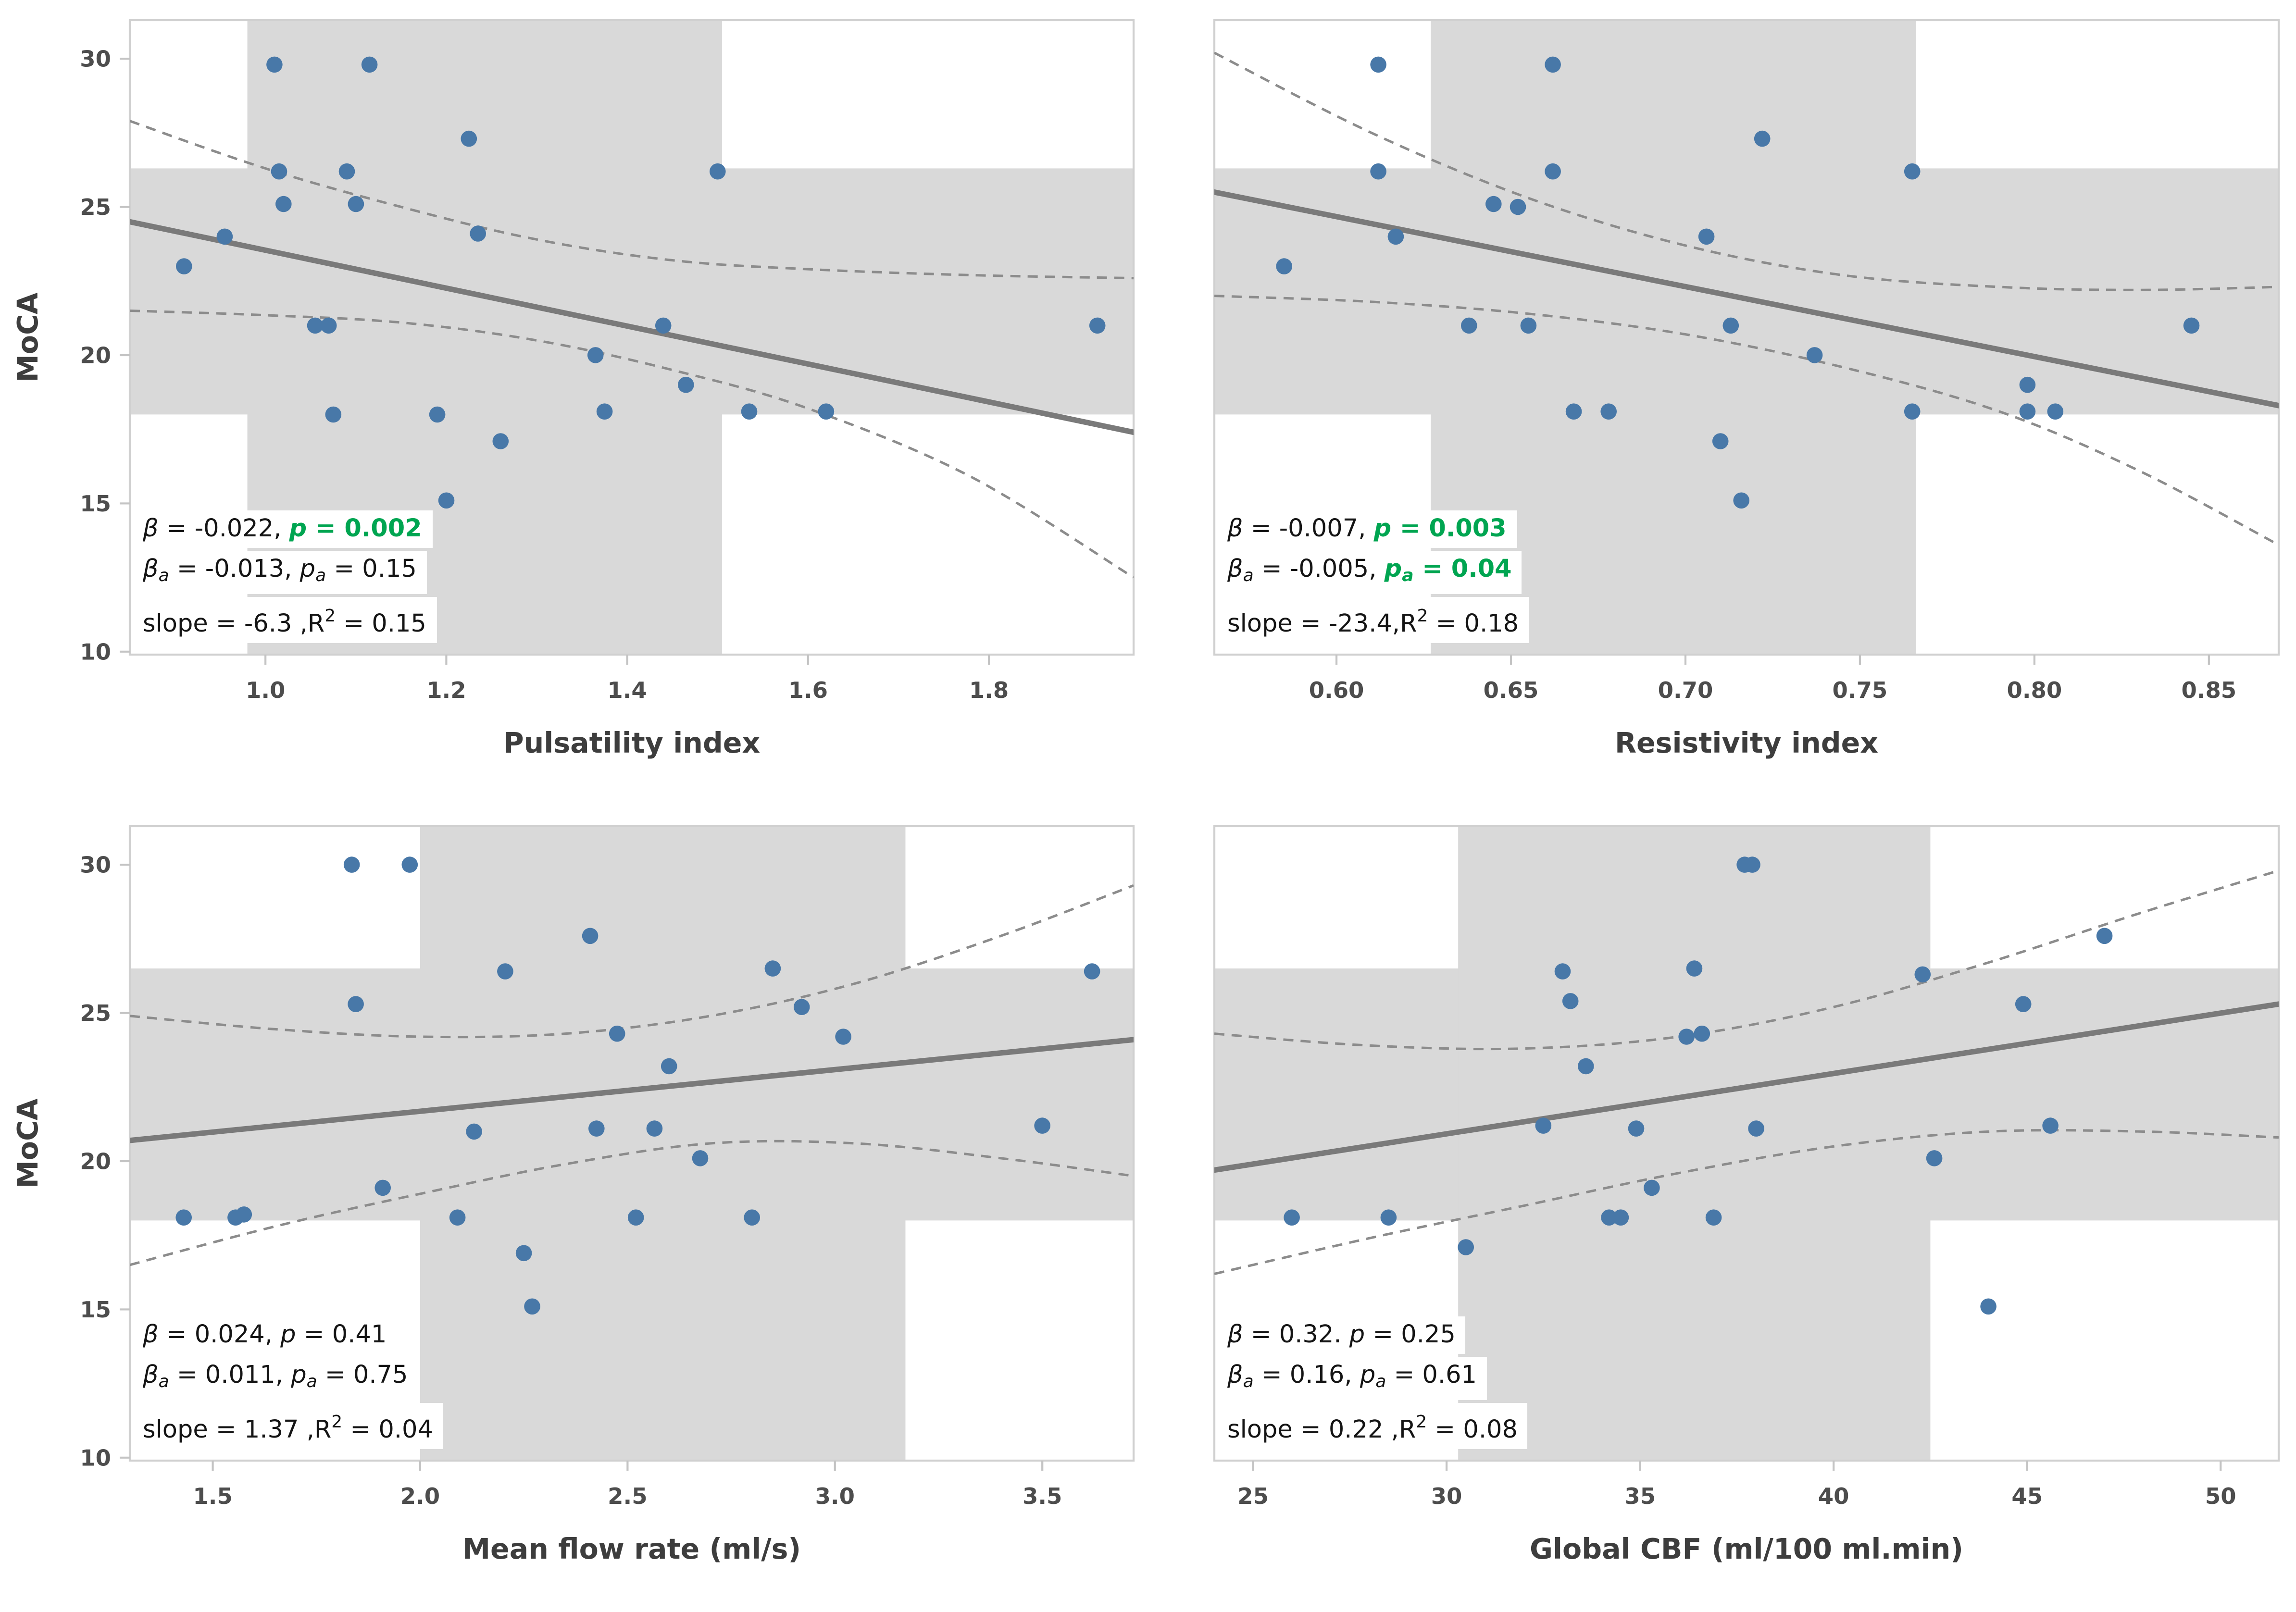 Image resolution: width=2296 pixels, height=1612 pixels. What do you see at coordinates (265, 690) in the screenshot?
I see `x-tick-label: 1.0` at bounding box center [265, 690].